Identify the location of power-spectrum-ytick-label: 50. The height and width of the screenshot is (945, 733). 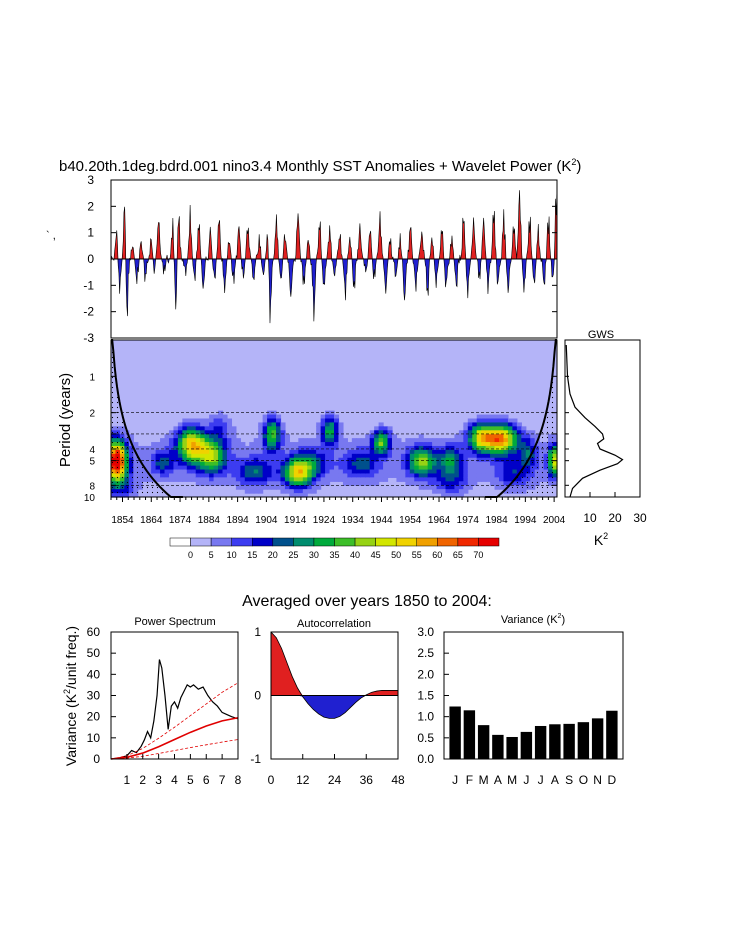
(94, 653).